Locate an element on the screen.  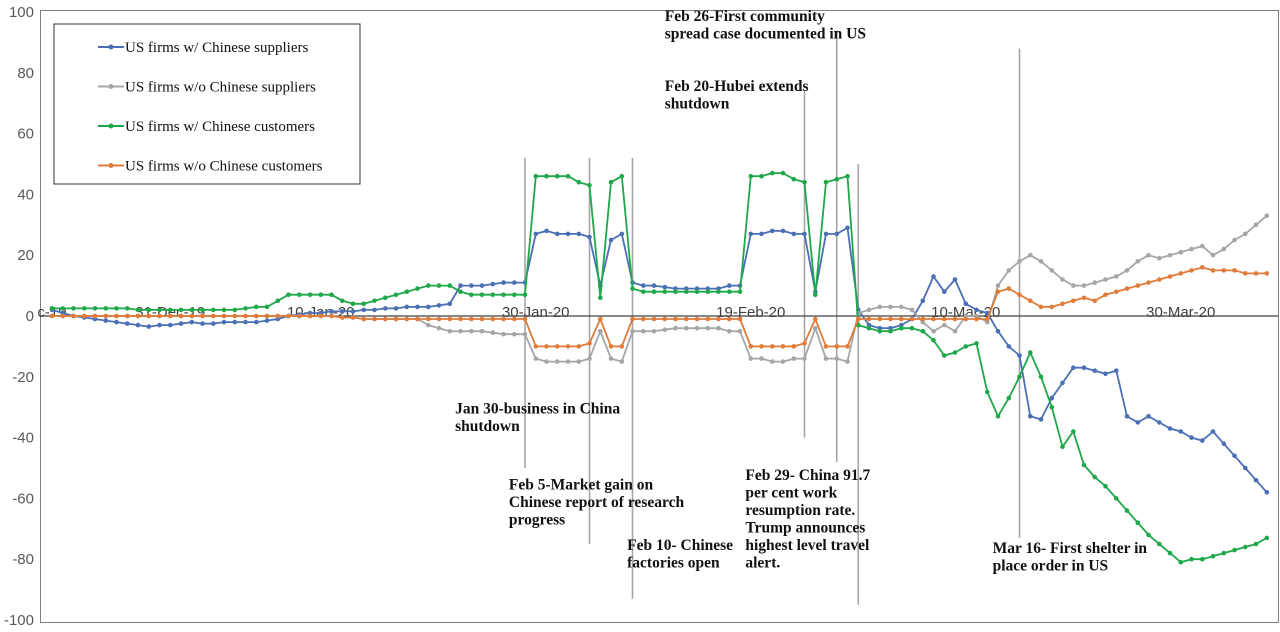
legend-item-4: US firms w/o Chinese customers is located at coordinates (210, 167).